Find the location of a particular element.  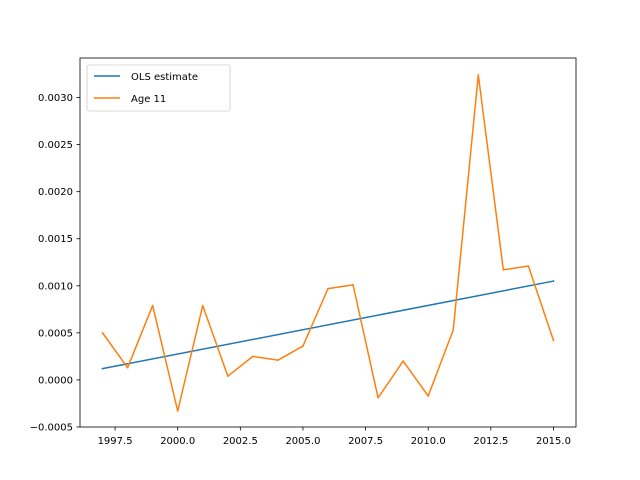

x-tick-label: 2010.0 is located at coordinates (428, 441).